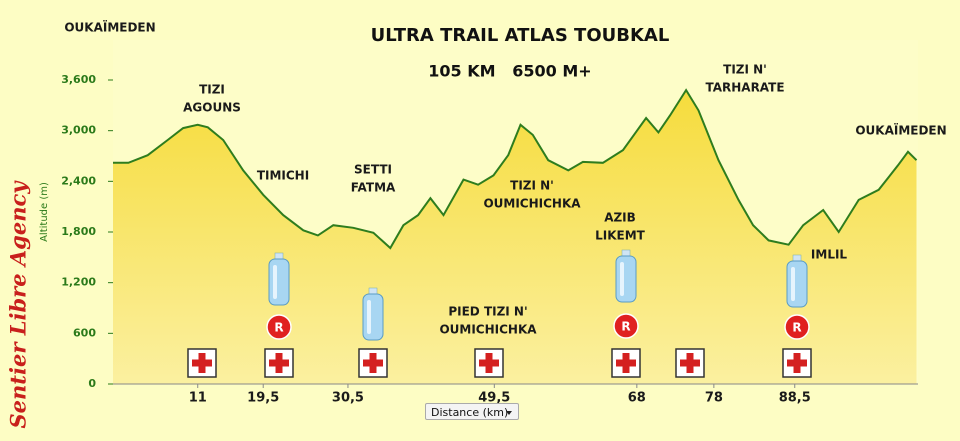  What do you see at coordinates (84, 332) in the screenshot?
I see `y-tick-label: 600` at bounding box center [84, 332].